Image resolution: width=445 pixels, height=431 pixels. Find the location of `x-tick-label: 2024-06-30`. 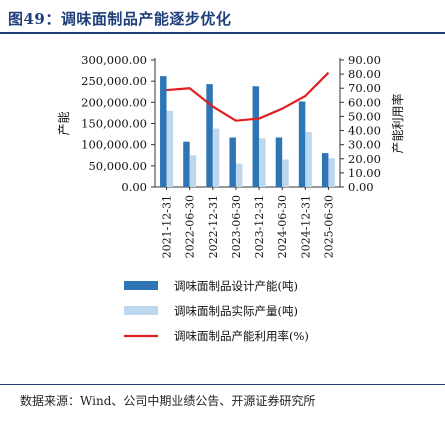

x-tick-label: 2024-06-30 is located at coordinates (282, 226).